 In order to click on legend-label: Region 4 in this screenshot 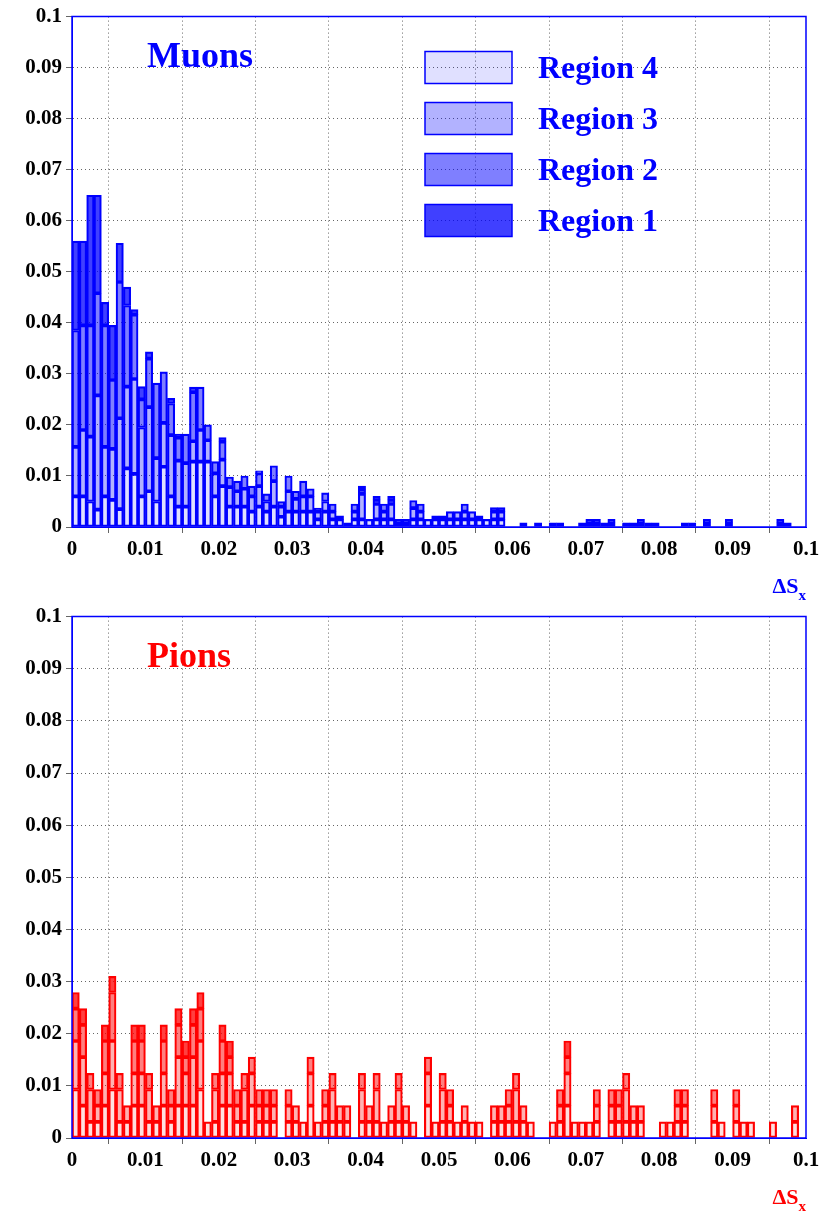, I will do `click(598, 66)`.